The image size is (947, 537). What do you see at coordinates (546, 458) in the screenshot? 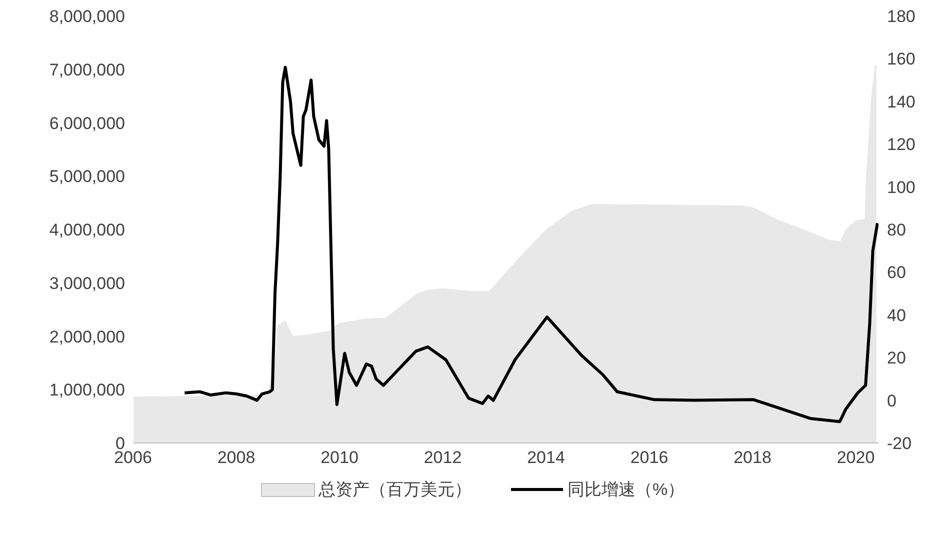
I see `x-tick-label: 2014` at bounding box center [546, 458].